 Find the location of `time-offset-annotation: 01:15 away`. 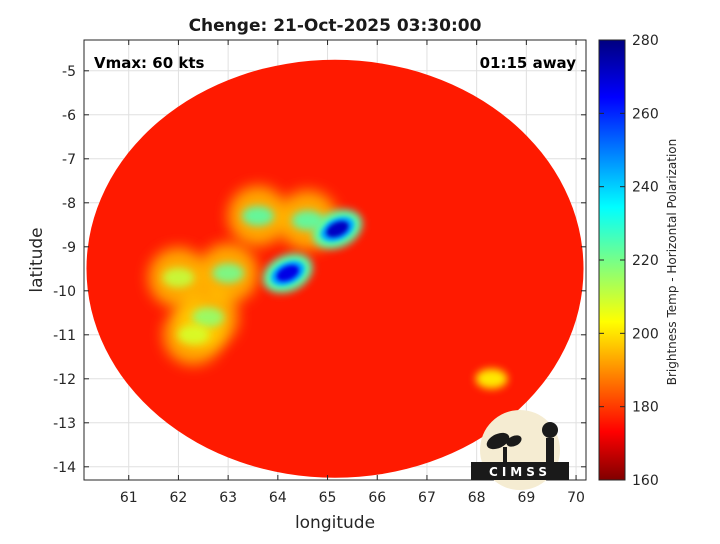

time-offset-annotation: 01:15 away is located at coordinates (528, 63).